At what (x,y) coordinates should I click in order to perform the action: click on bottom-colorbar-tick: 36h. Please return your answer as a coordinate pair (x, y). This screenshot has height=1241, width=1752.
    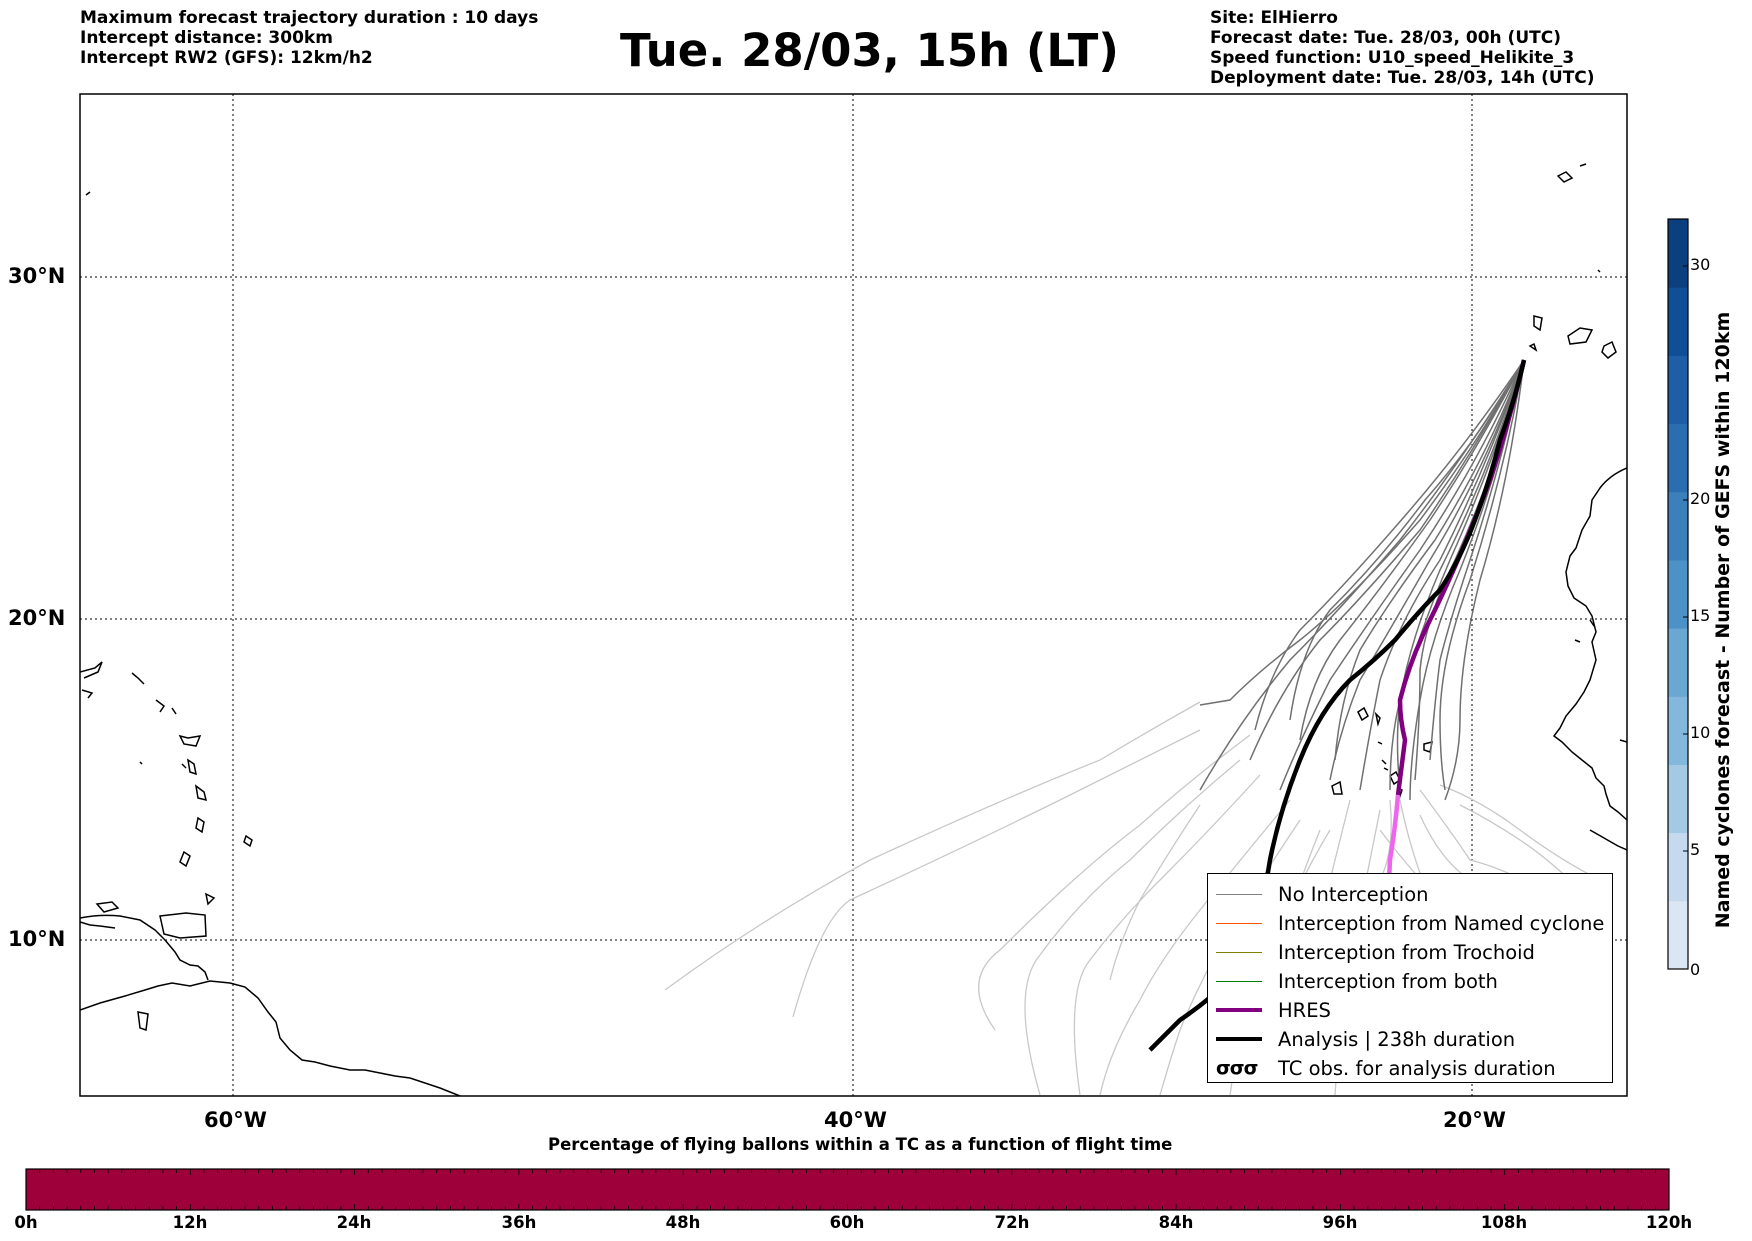
    Looking at the image, I should click on (519, 1222).